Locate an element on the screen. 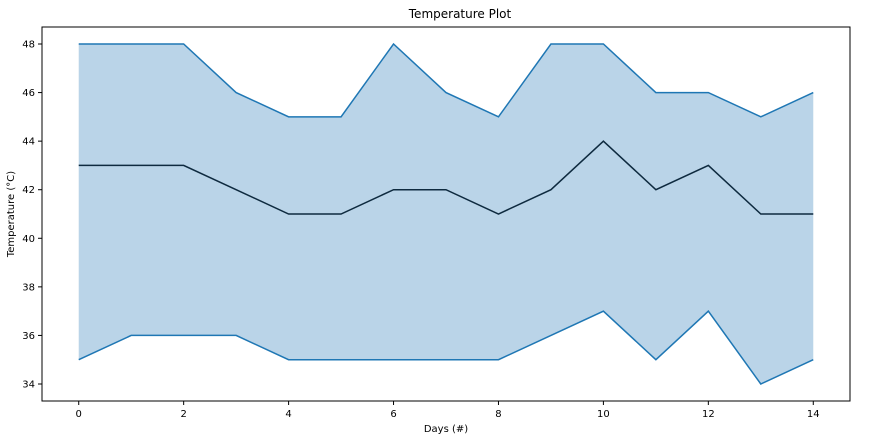 The width and height of the screenshot is (885, 441). y-tick-label: 34 is located at coordinates (28, 385).